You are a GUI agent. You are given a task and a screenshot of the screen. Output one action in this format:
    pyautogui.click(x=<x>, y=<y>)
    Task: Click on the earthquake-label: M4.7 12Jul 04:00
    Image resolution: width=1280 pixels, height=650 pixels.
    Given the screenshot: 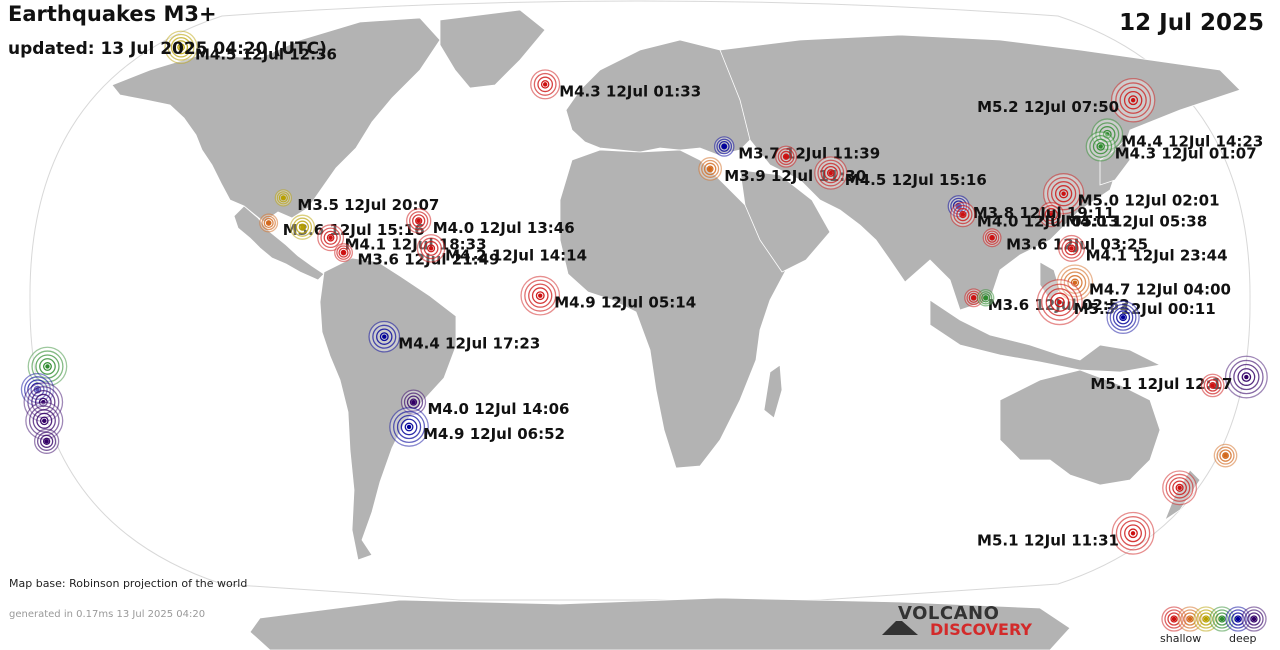 What is the action you would take?
    pyautogui.click(x=1160, y=290)
    